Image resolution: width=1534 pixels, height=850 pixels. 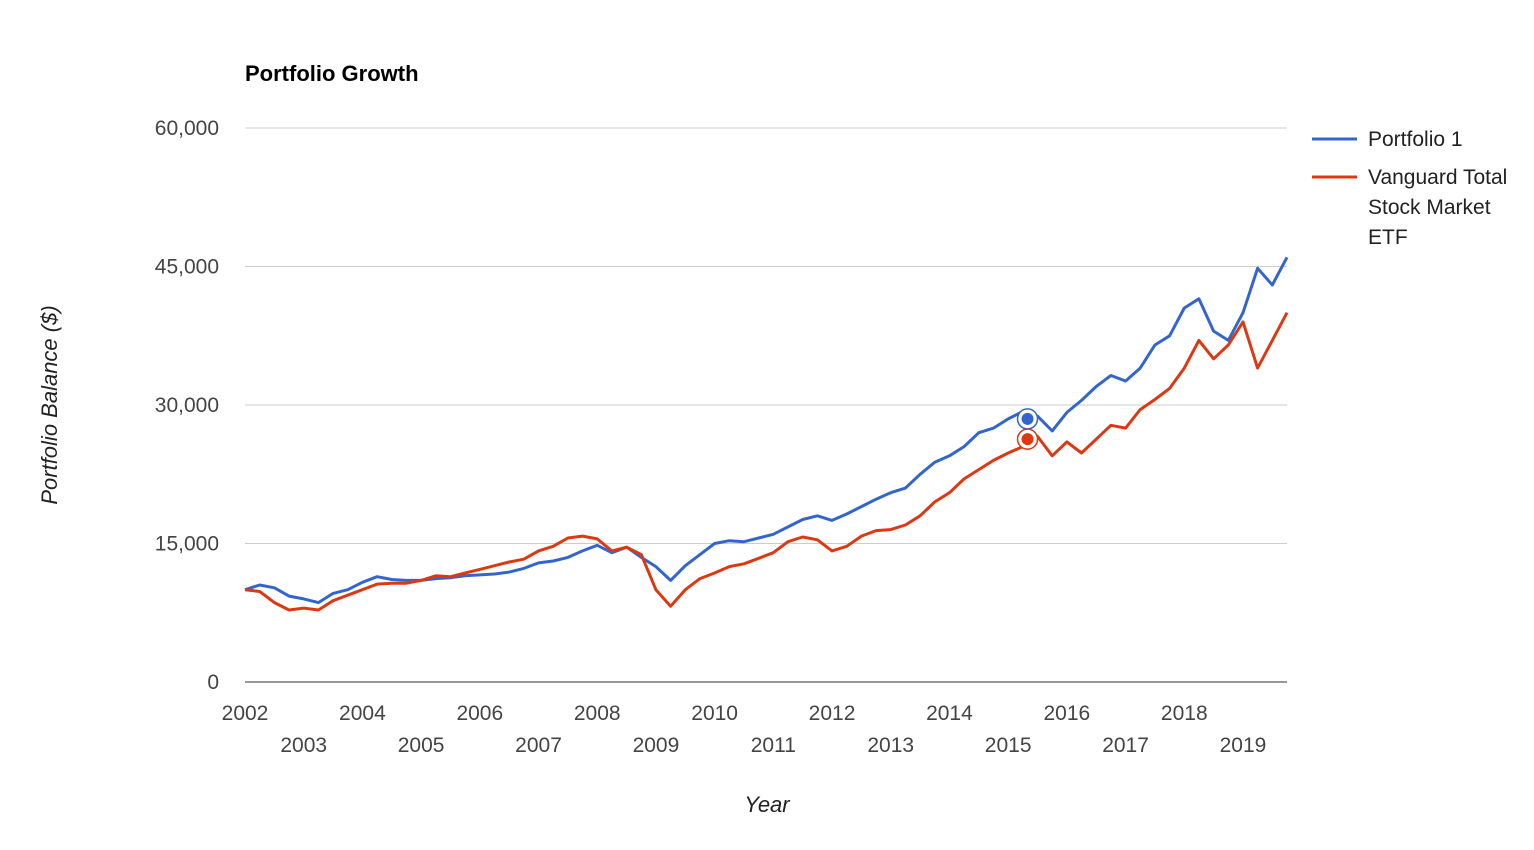 What do you see at coordinates (890, 745) in the screenshot?
I see `x-tick-label: 2013` at bounding box center [890, 745].